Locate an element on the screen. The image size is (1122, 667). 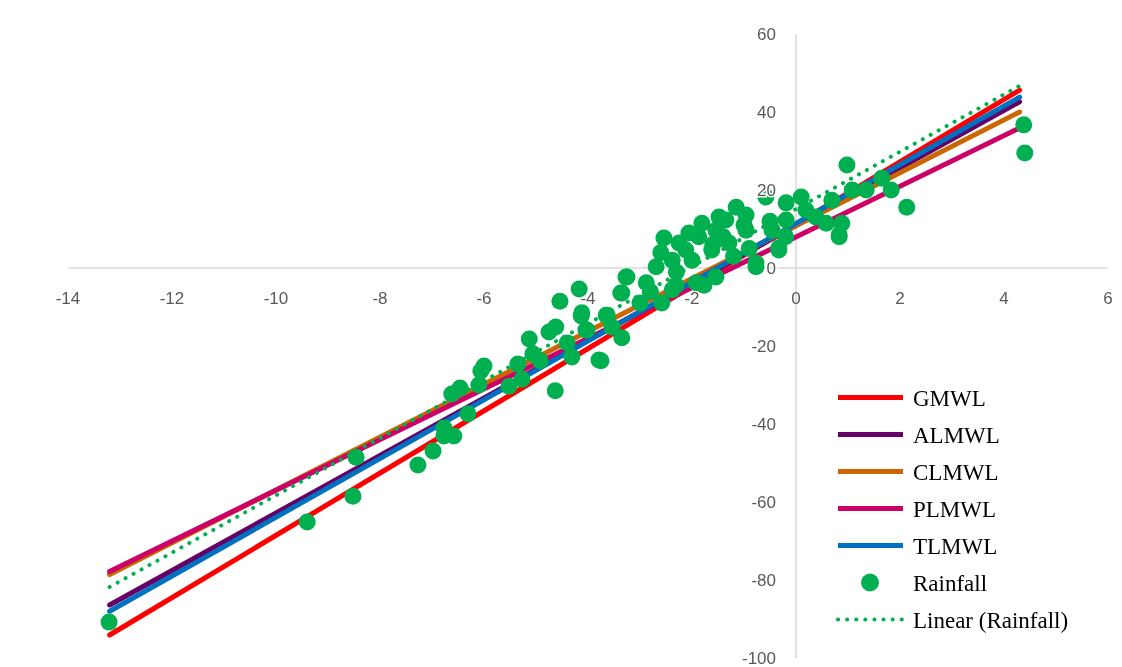
x-tick-label: -10 is located at coordinates (276, 298).